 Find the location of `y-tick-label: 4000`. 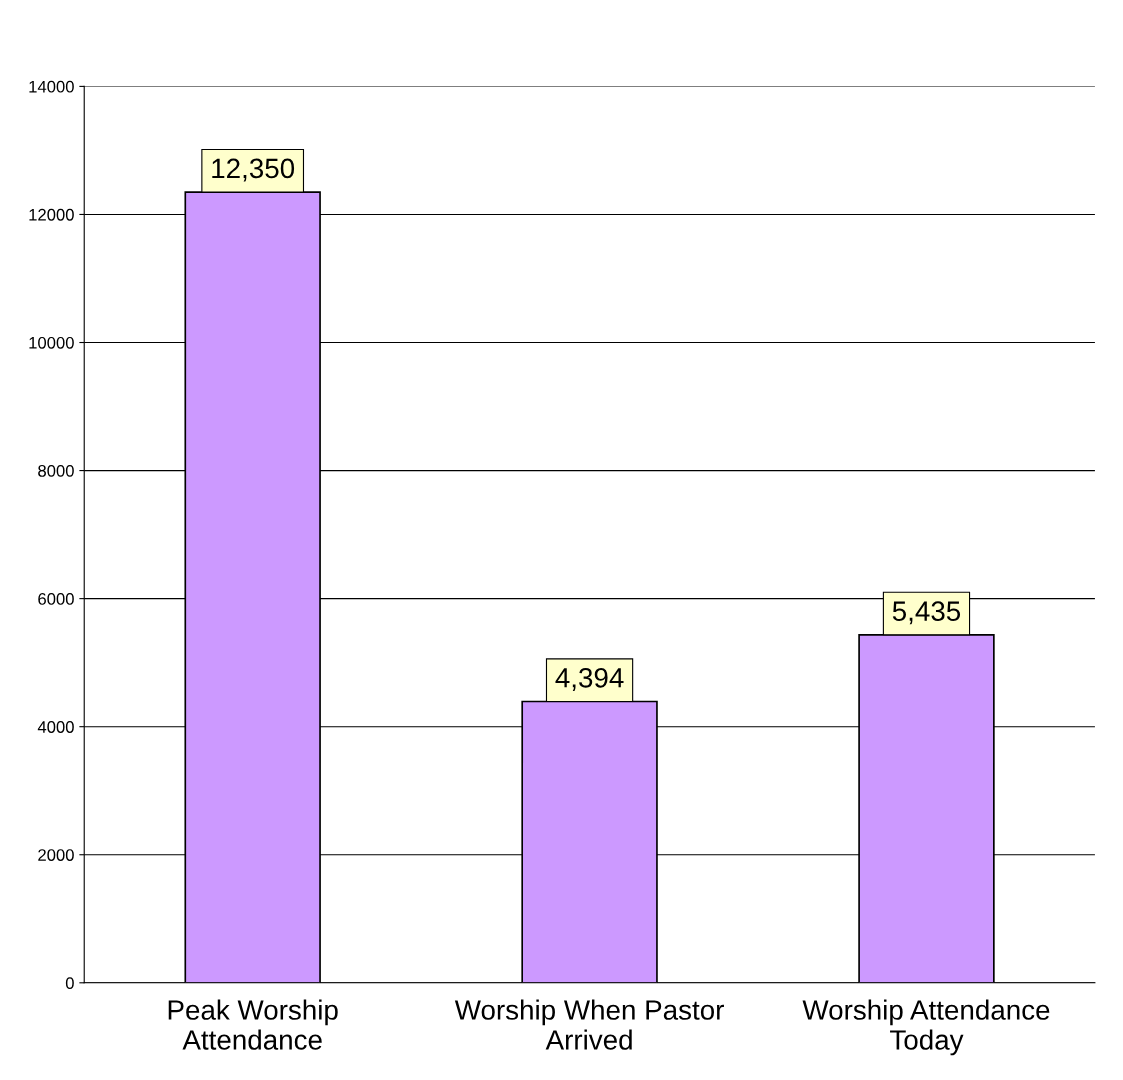

y-tick-label: 4000 is located at coordinates (55, 727).